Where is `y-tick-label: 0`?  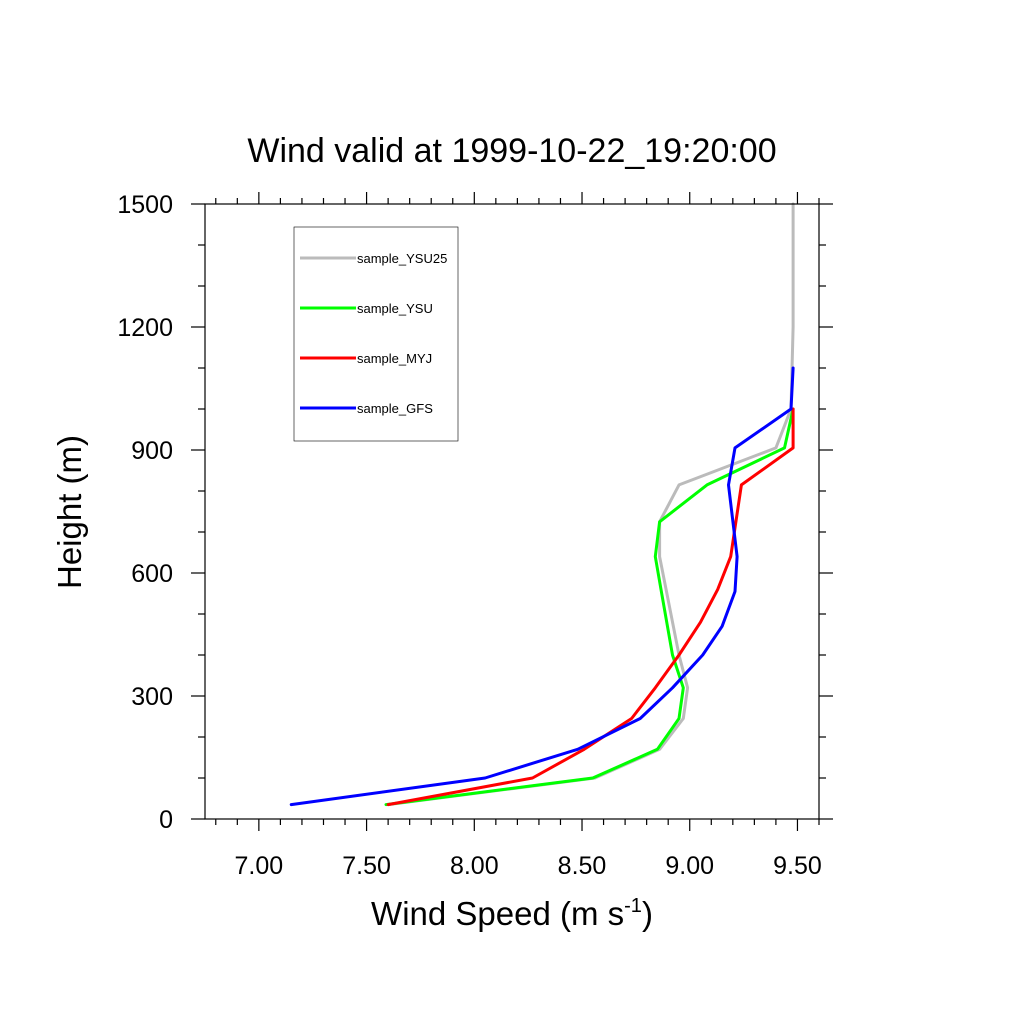
y-tick-label: 0 is located at coordinates (166, 820).